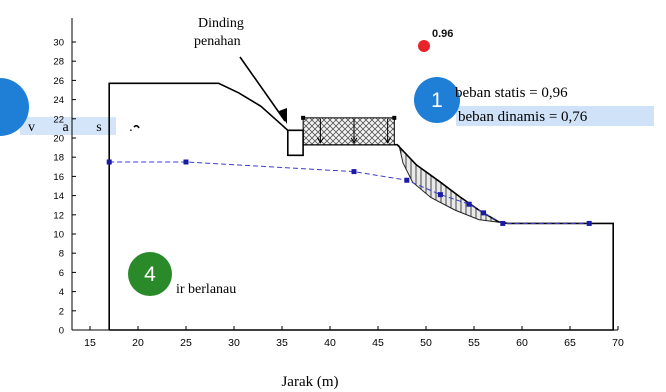  Describe the element at coordinates (309, 382) in the screenshot. I see `x-axis-label: Jarak (m)` at that location.